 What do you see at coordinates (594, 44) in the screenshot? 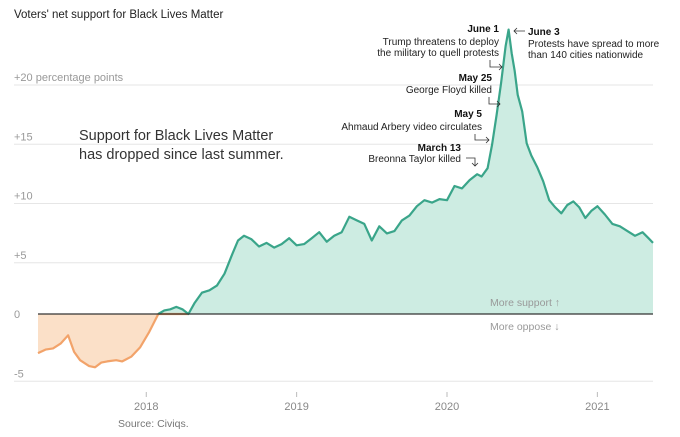
I see `annotation-june3-text-1: Protests have spread to more` at bounding box center [594, 44].